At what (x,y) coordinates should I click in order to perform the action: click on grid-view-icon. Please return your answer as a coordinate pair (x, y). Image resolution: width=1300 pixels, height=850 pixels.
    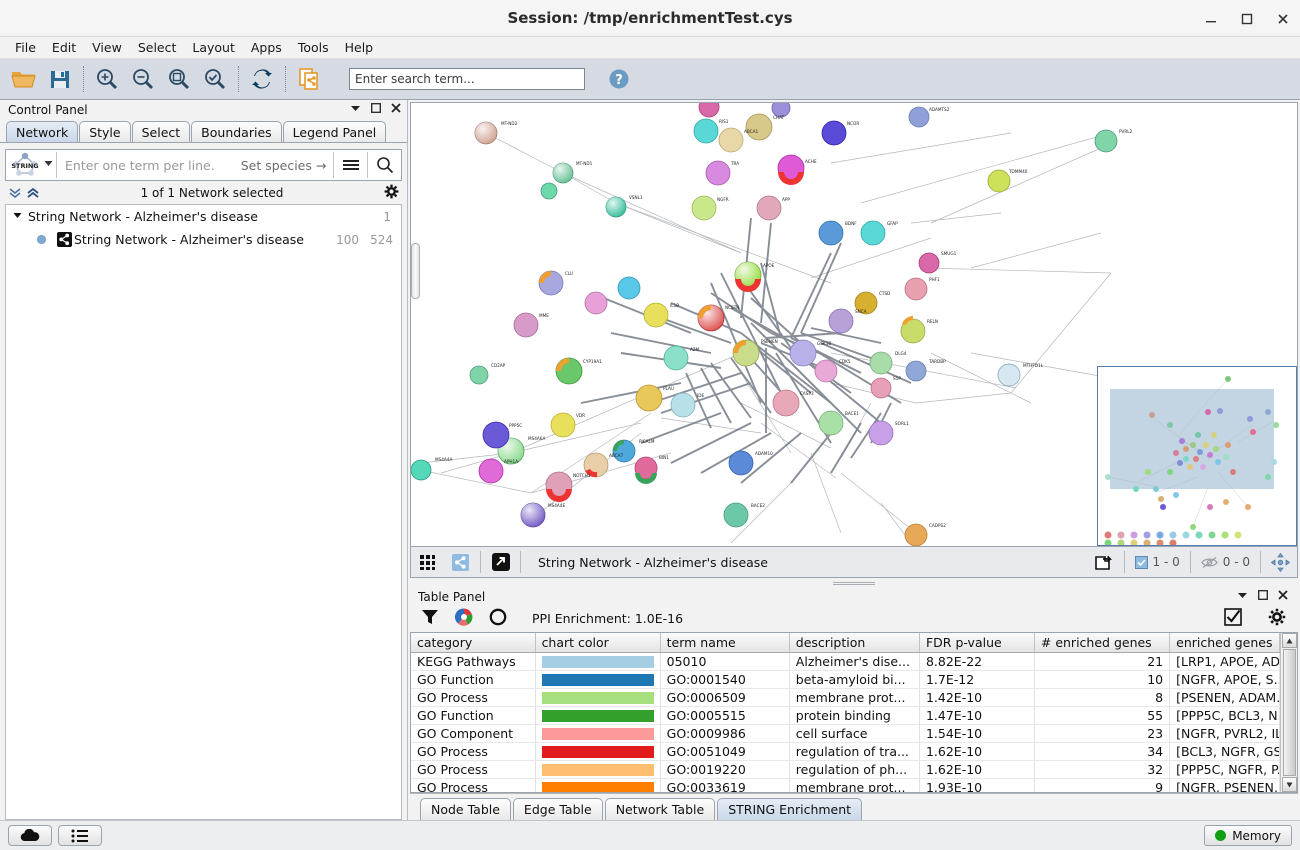
    Looking at the image, I should click on (427, 562).